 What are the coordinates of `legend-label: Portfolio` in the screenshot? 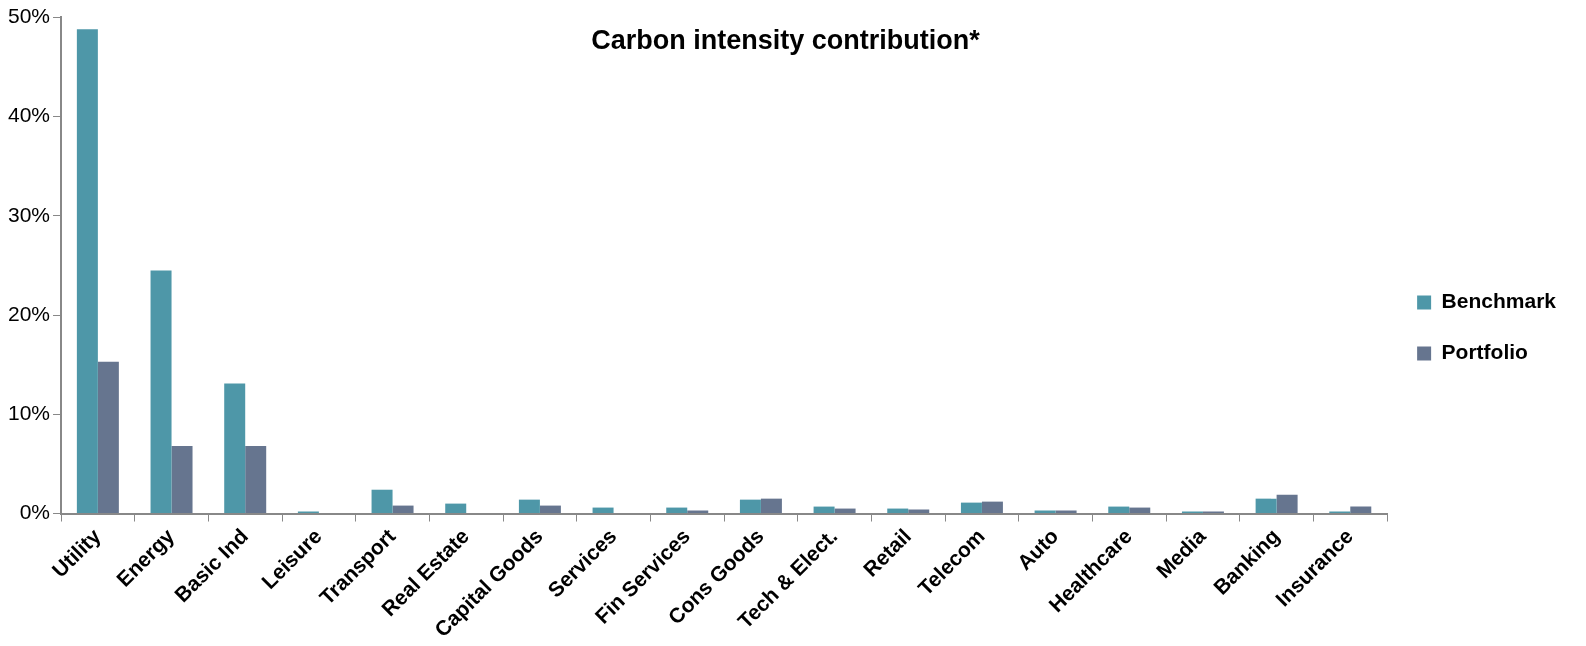 It's located at (1484, 352).